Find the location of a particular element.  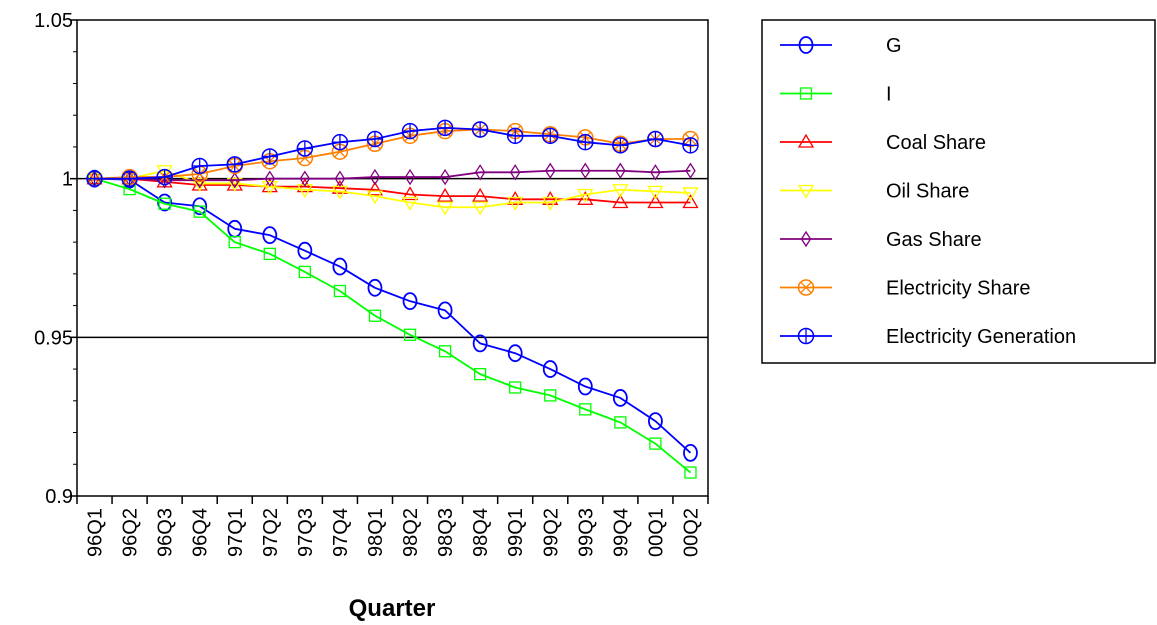

y-tick-label: 1 is located at coordinates (67, 180).